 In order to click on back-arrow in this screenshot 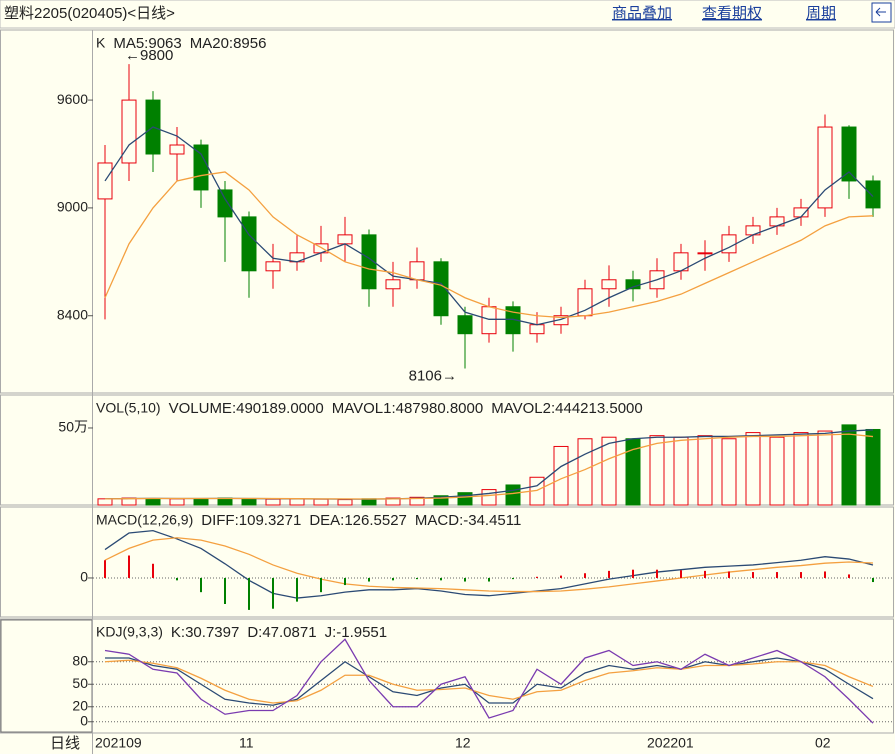, I will do `click(880, 12)`.